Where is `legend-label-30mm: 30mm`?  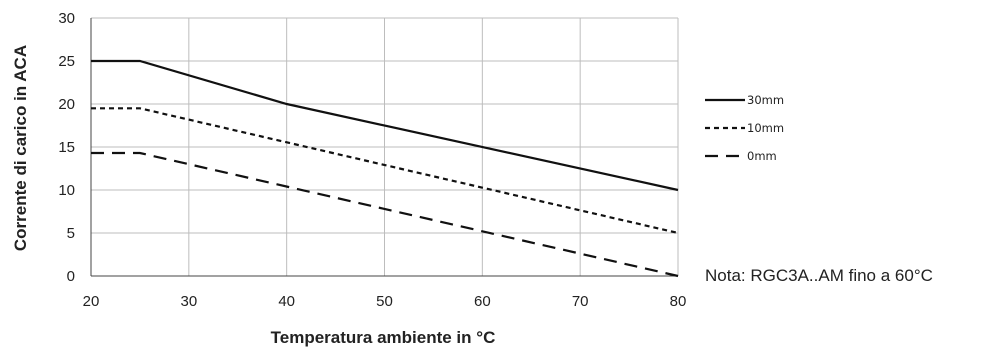
legend-label-30mm: 30mm is located at coordinates (765, 100).